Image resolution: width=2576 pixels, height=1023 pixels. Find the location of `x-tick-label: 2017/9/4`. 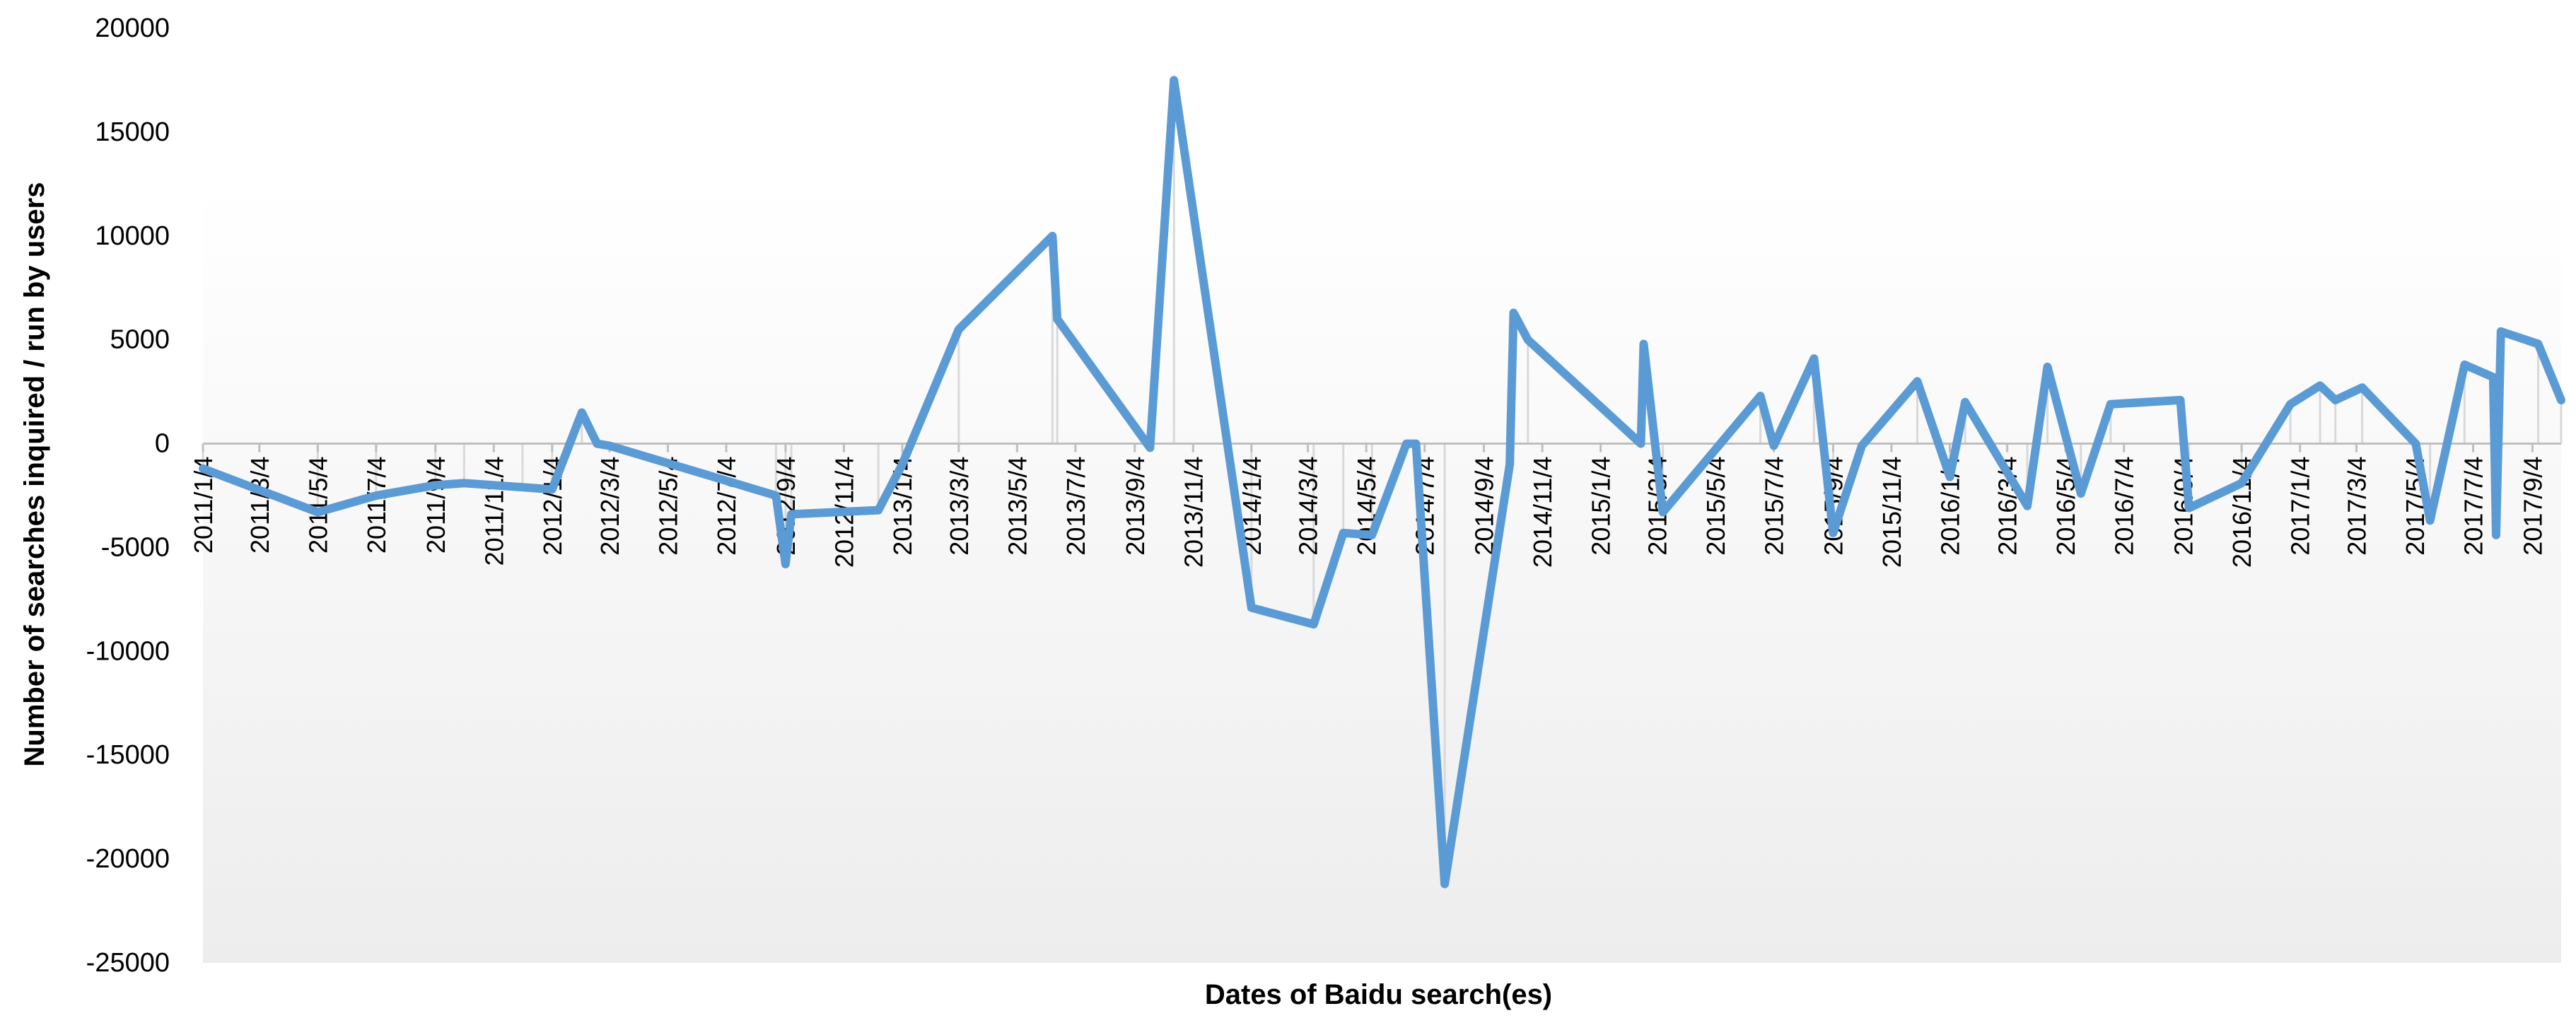

x-tick-label: 2017/9/4 is located at coordinates (2532, 507).